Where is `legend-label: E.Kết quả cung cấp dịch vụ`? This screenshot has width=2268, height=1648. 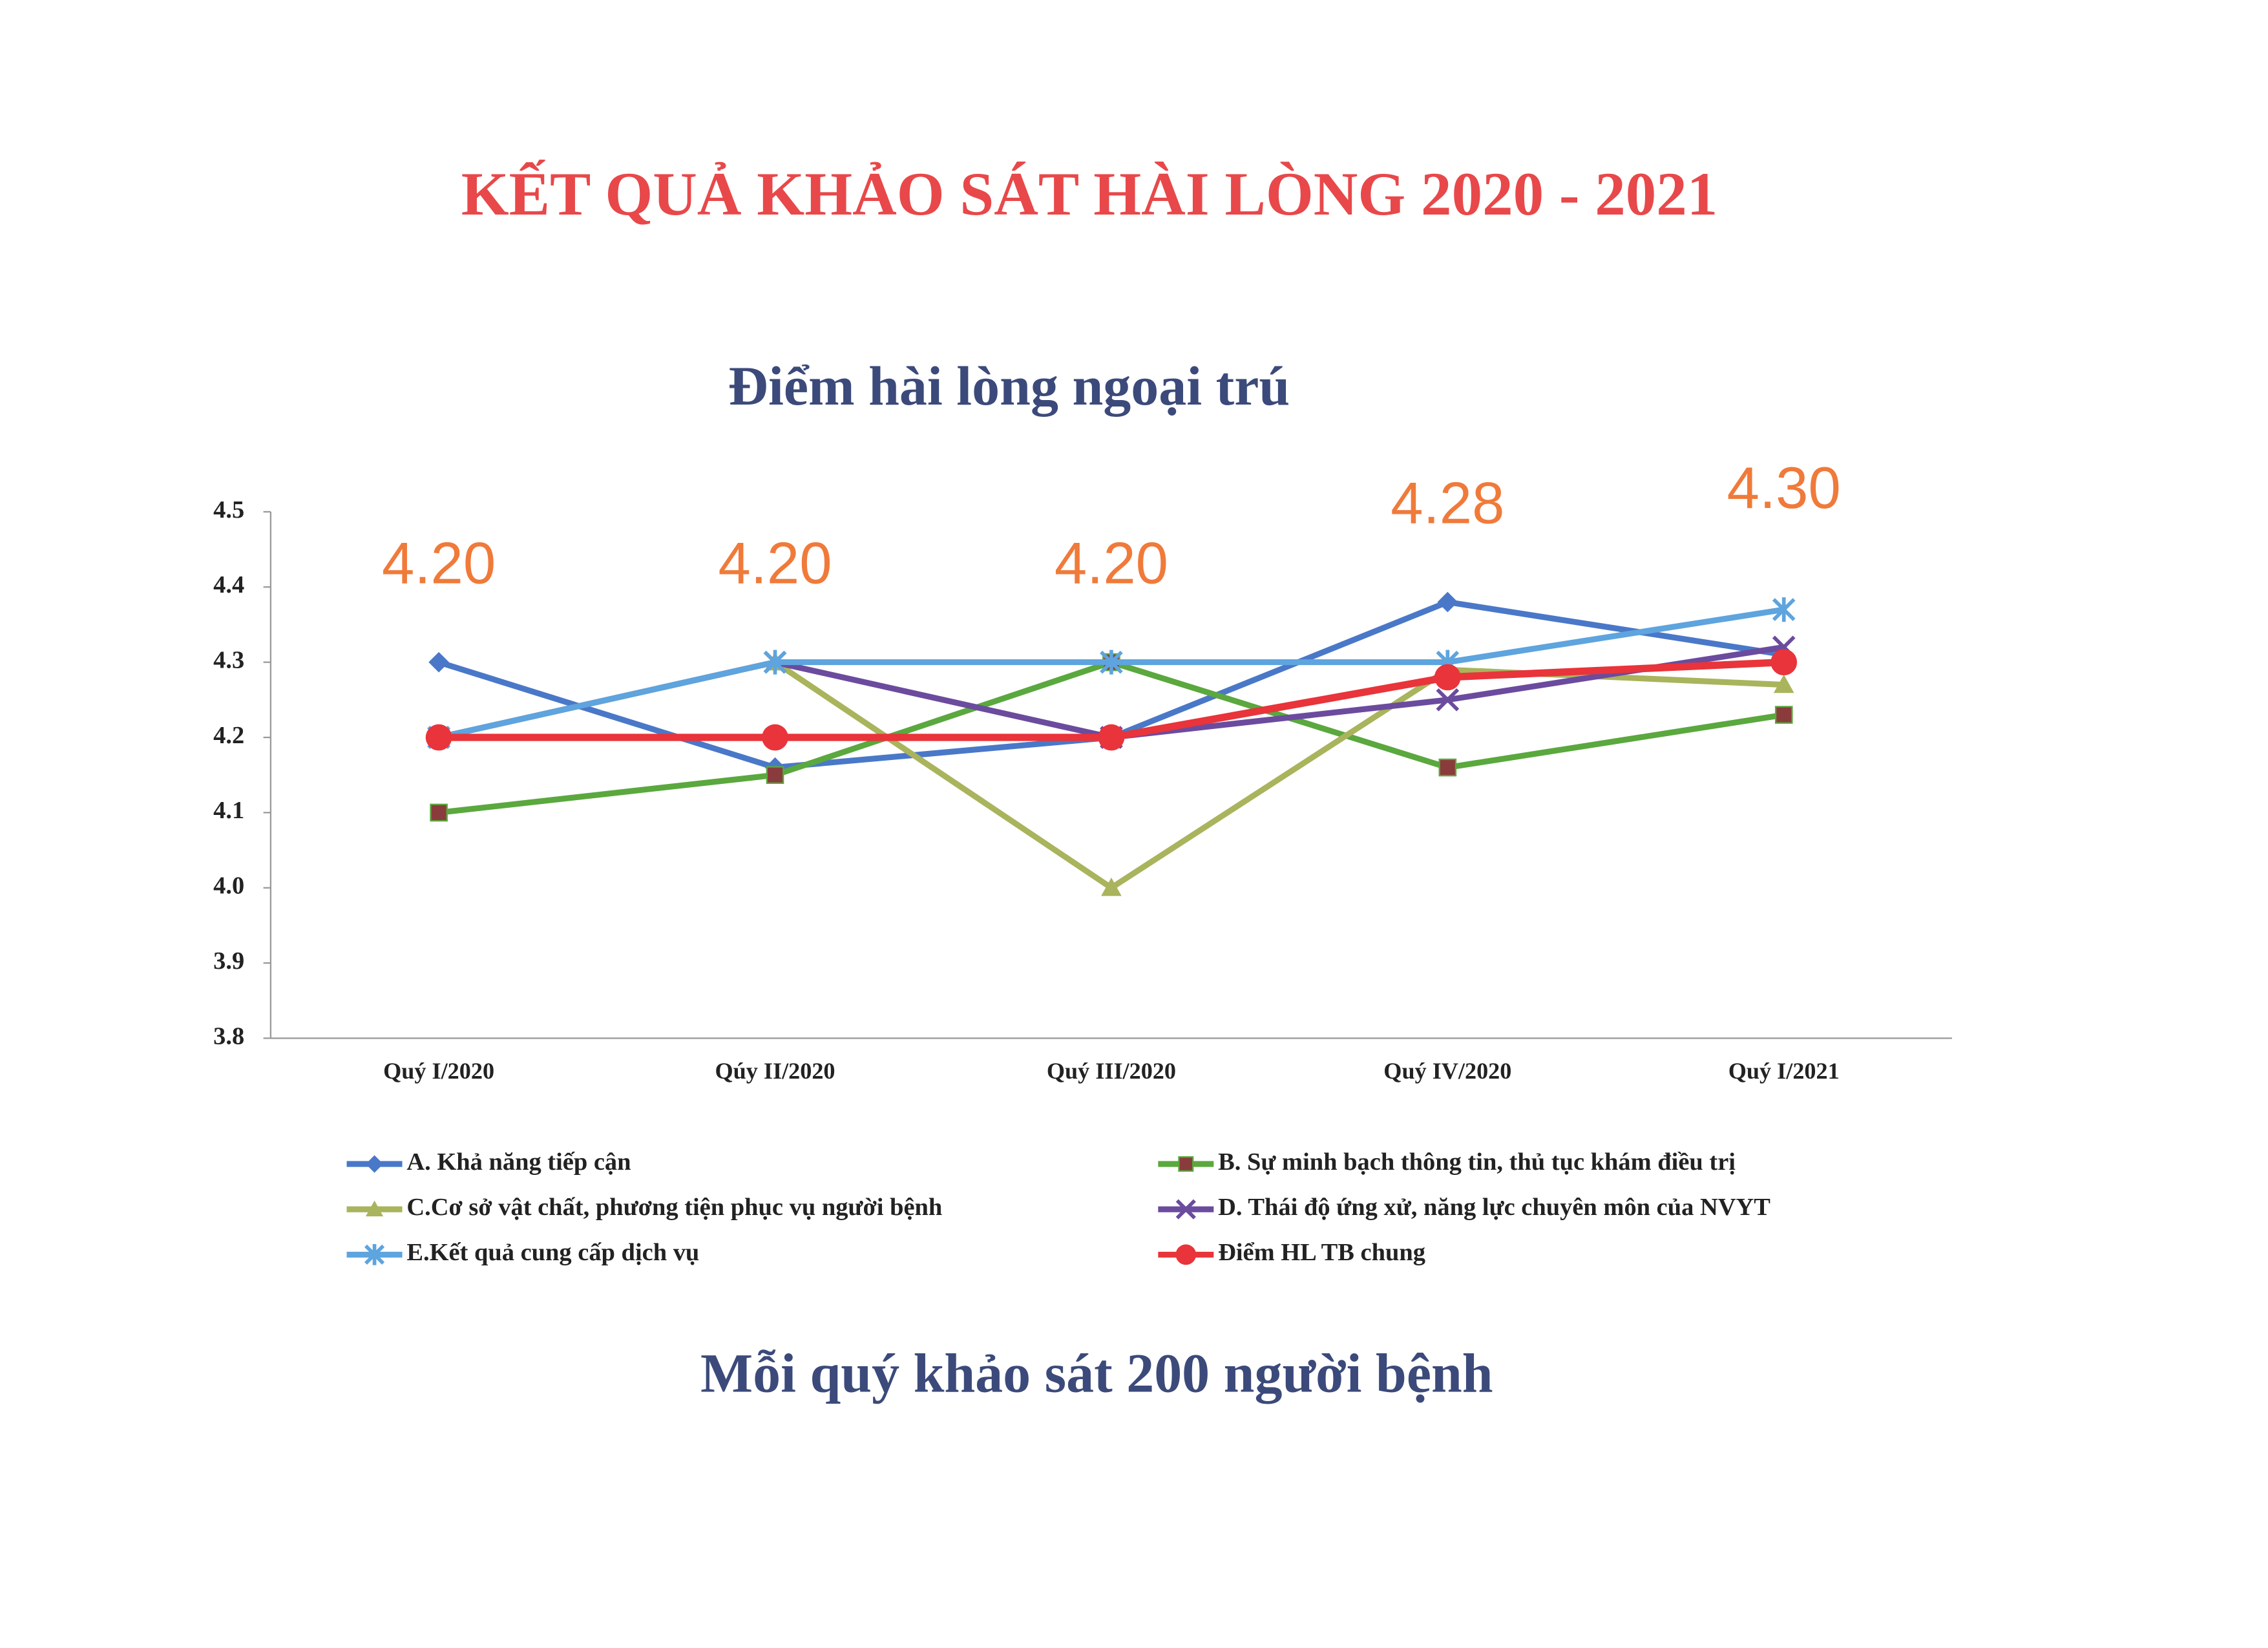 legend-label: E.Kết quả cung cấp dịch vụ is located at coordinates (553, 1252).